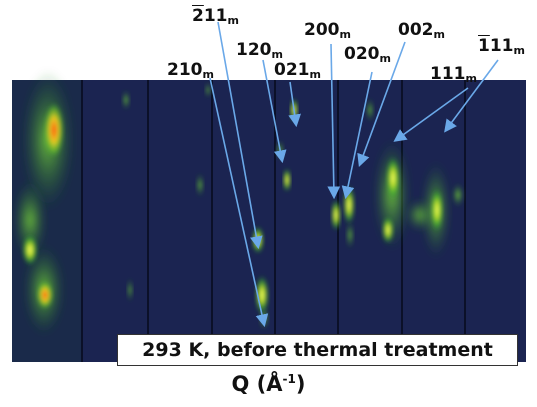 The image size is (537, 407). I want to click on label-210: 210m, so click(190, 70).